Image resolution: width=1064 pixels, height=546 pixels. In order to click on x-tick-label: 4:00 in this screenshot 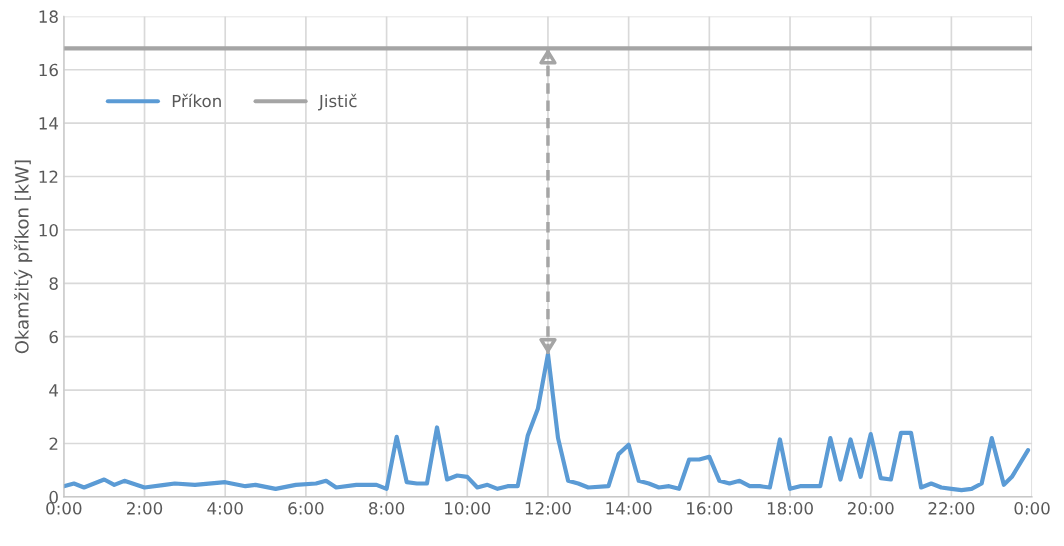, I will do `click(225, 508)`.